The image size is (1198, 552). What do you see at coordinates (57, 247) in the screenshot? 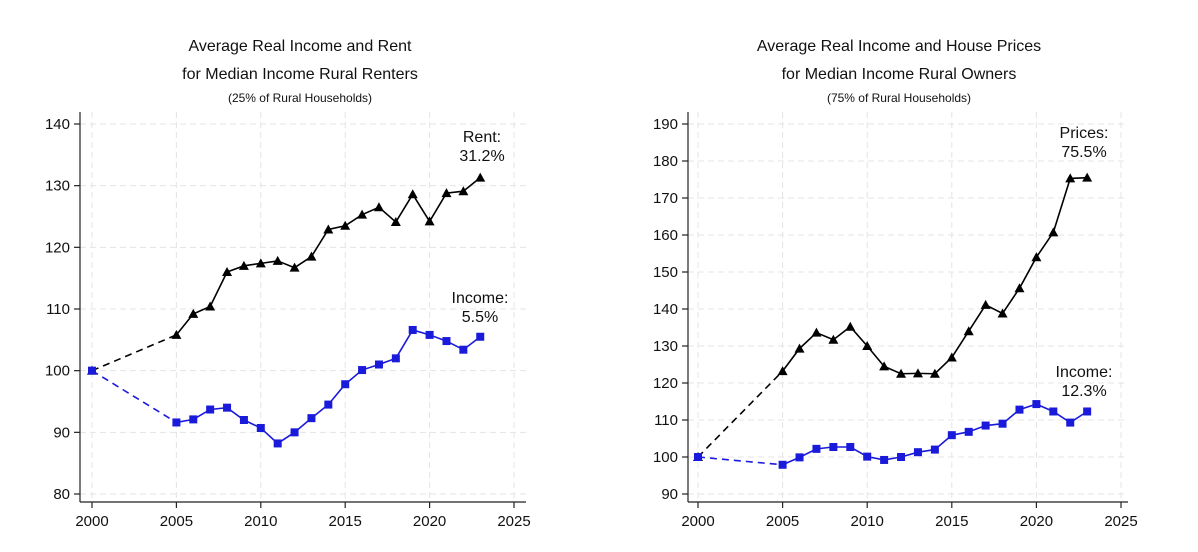
I see `y-tick-label: 120` at bounding box center [57, 247].